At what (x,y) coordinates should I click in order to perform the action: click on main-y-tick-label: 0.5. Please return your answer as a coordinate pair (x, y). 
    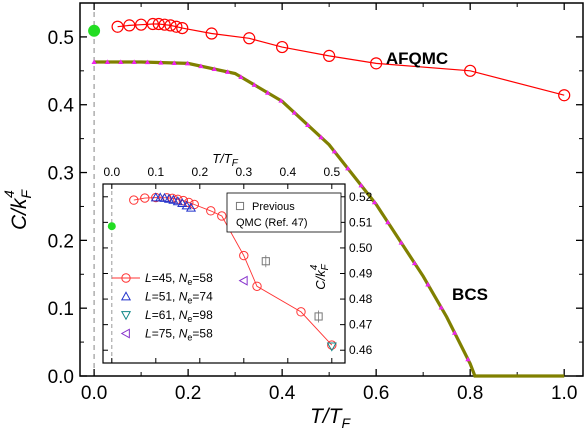
    Looking at the image, I should click on (61, 38).